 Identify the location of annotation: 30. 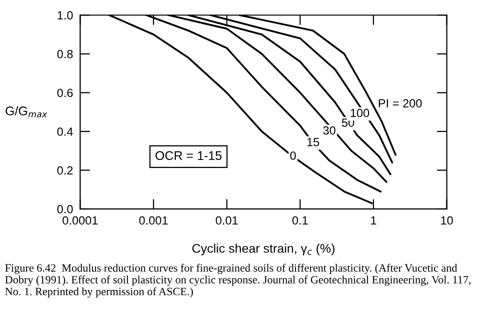
(329, 130).